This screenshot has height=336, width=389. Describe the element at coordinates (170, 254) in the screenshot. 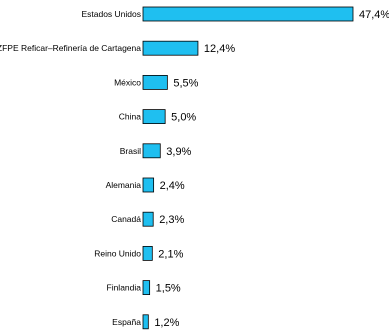

I see `value-label-7: 2,1%` at that location.